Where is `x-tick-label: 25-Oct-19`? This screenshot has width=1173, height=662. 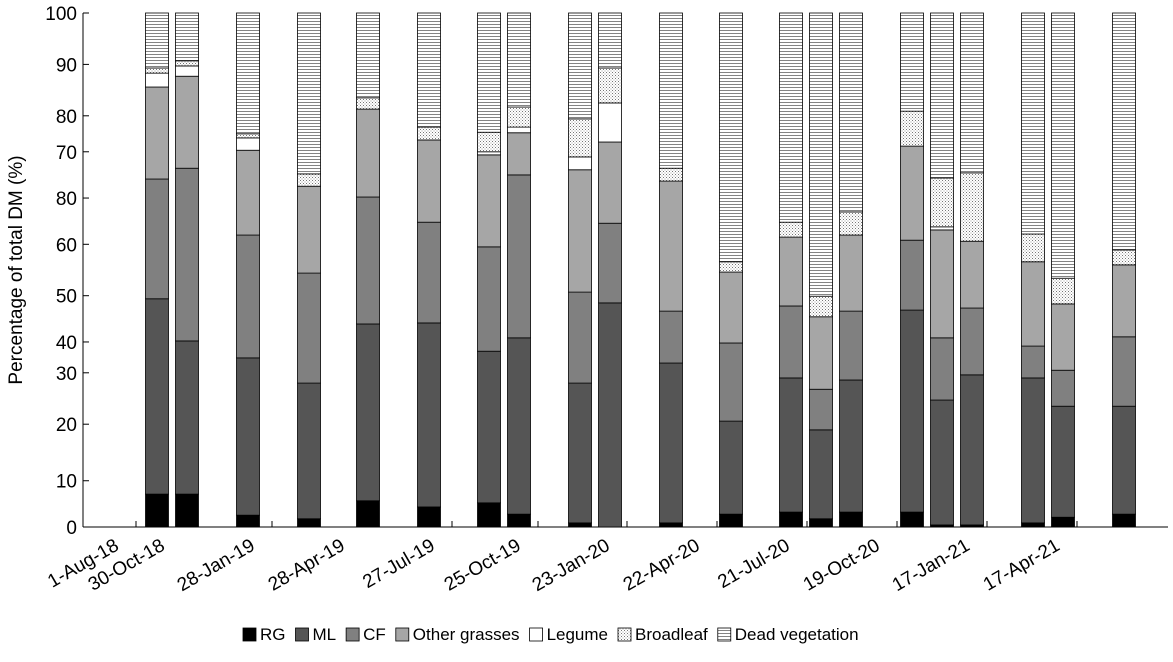
x-tick-label: 25-Oct-19 is located at coordinates (483, 565).